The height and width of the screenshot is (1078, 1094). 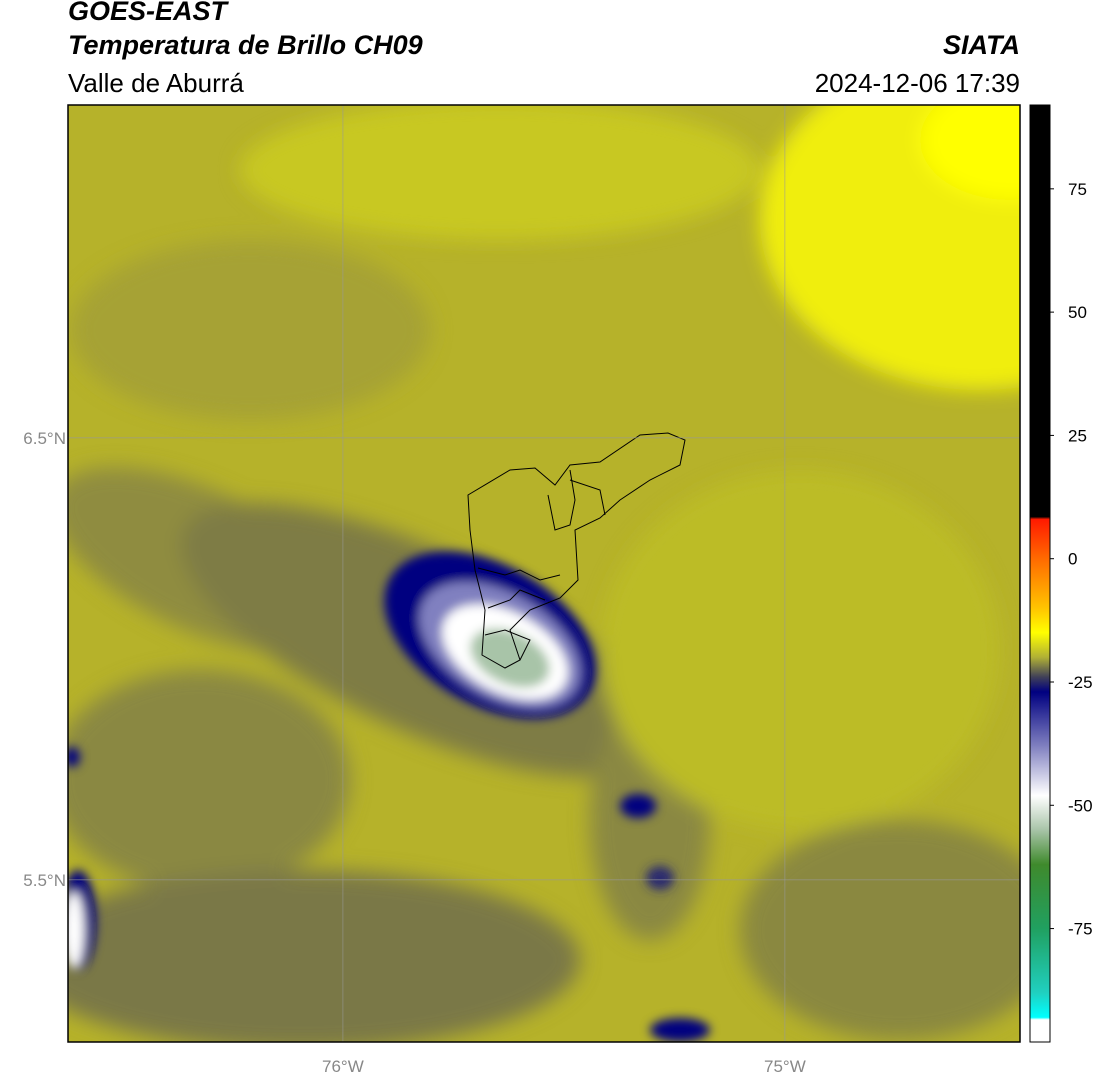 I want to click on source: SIATA, so click(x=981, y=45).